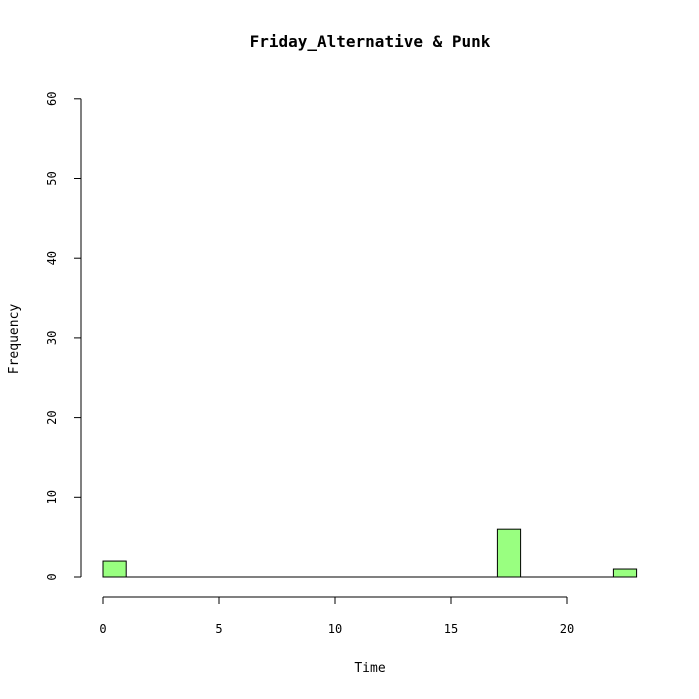 Image resolution: width=699 pixels, height=699 pixels. I want to click on x-tick-label: 20, so click(567, 629).